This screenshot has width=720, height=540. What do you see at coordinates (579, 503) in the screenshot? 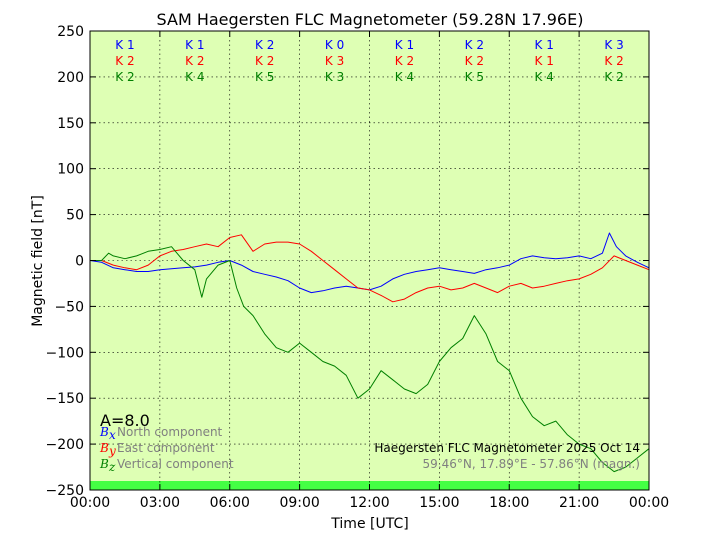
I see `x-tick-label: 21:00` at bounding box center [579, 503].